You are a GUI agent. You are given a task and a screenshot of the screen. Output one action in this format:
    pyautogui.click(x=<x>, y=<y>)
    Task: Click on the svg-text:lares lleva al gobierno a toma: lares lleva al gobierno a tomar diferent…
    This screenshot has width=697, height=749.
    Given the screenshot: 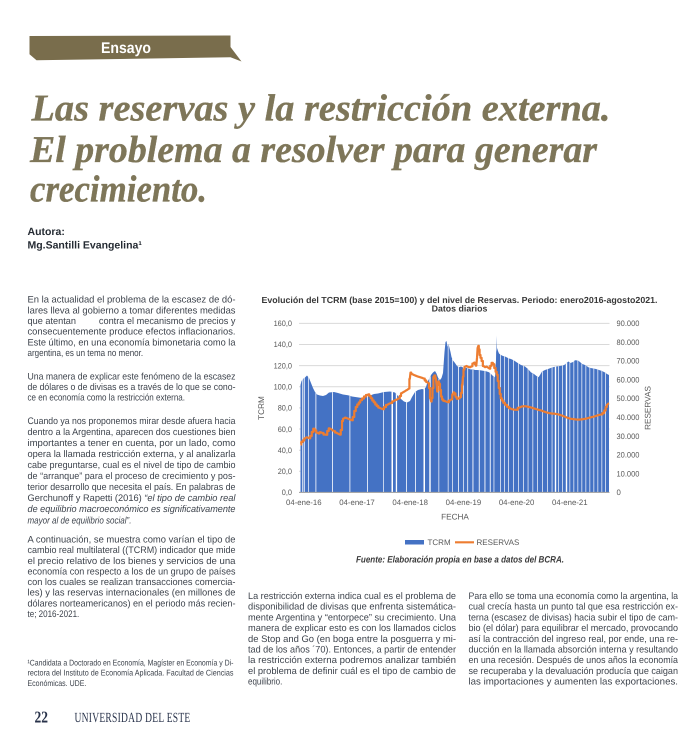 What is the action you would take?
    pyautogui.click(x=132, y=310)
    